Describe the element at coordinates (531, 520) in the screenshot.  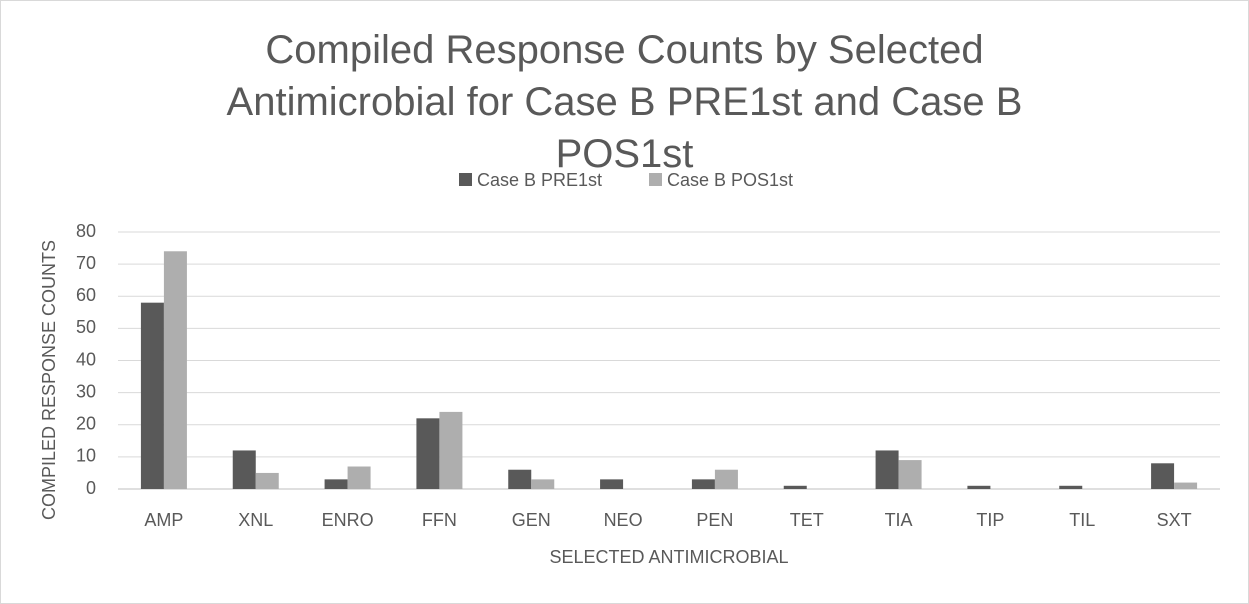
I see `x-tick-label: GEN` at that location.